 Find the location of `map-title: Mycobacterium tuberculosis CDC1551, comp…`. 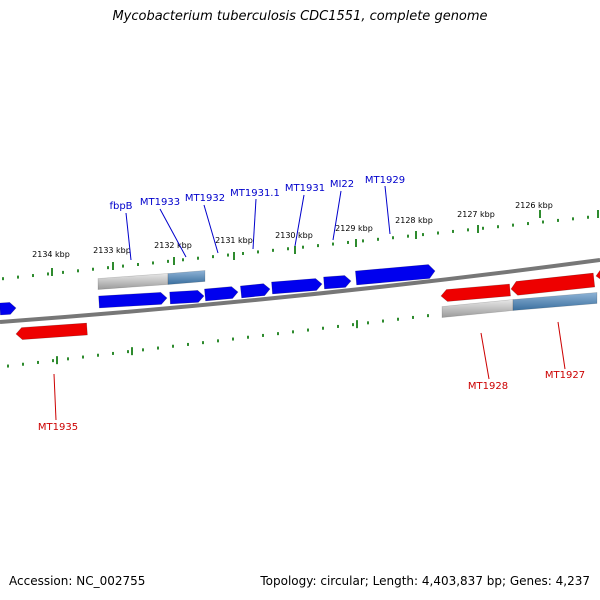

map-title: Mycobacterium tuberculosis CDC1551, comp… is located at coordinates (300, 16).